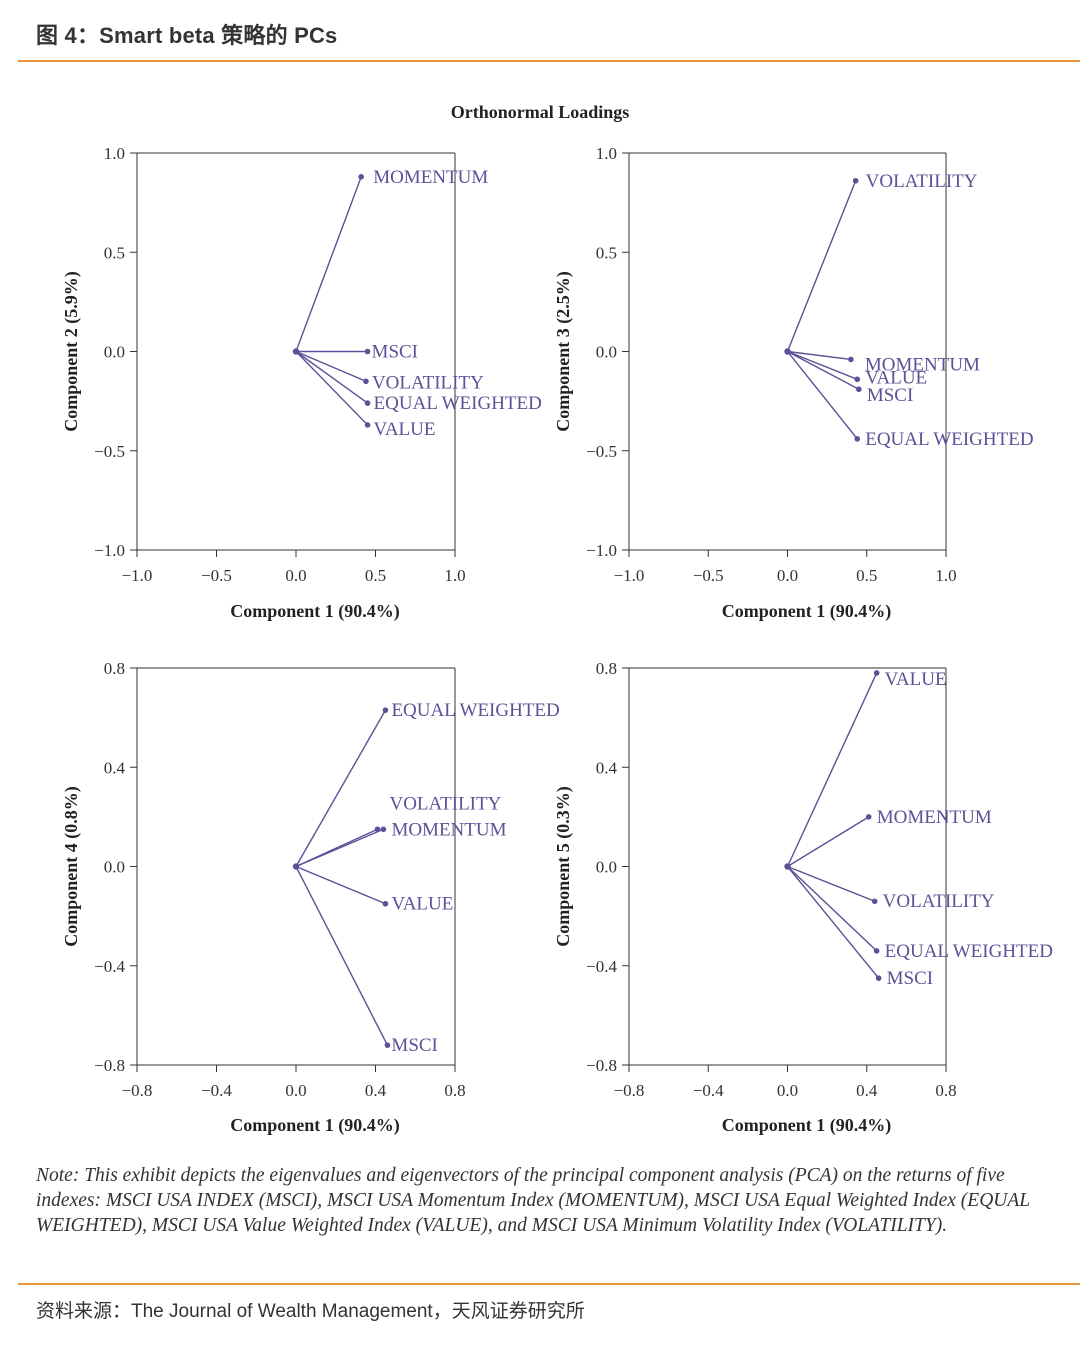 The height and width of the screenshot is (1348, 1080). I want to click on panel-1-point-equal-weighted, so click(367, 403).